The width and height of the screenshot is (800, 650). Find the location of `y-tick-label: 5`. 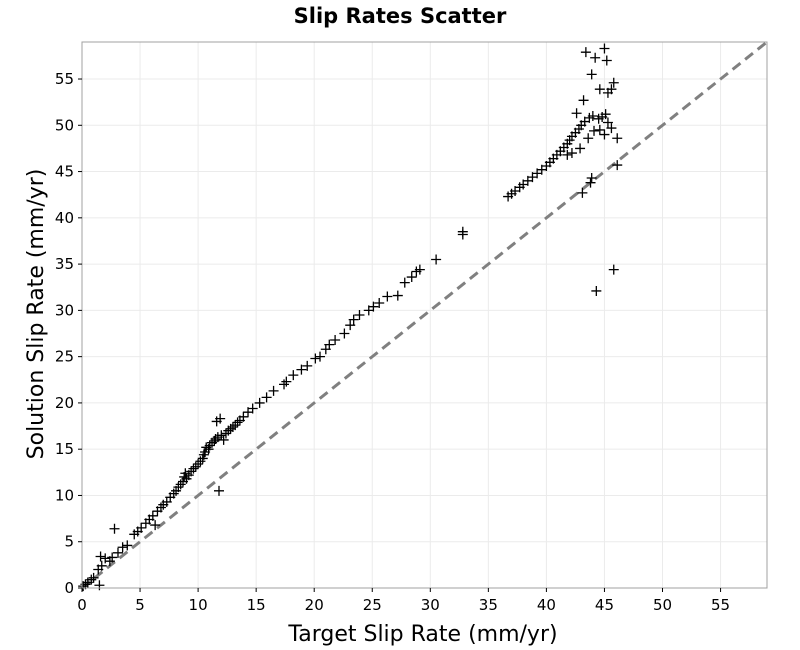

y-tick-label: 5 is located at coordinates (69, 542).